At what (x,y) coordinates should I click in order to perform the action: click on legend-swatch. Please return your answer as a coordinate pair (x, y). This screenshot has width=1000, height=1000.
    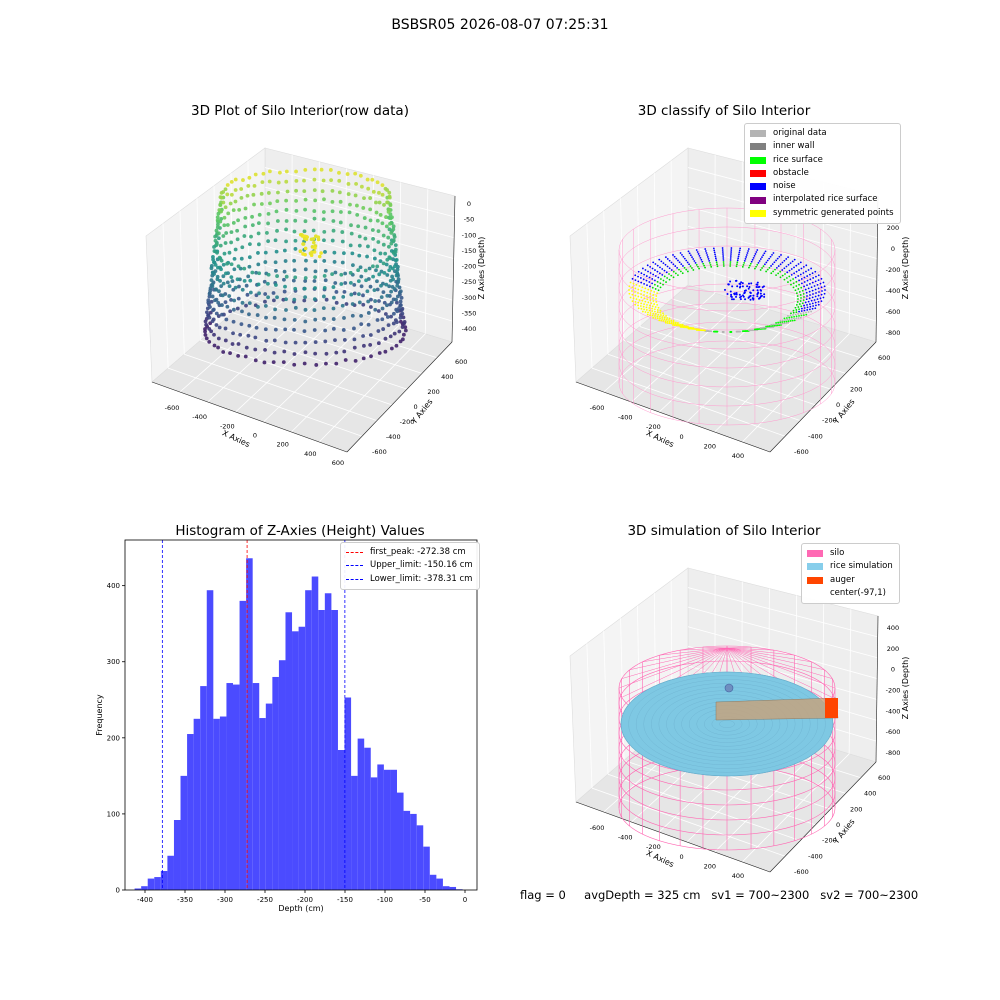
    Looking at the image, I should click on (354, 566).